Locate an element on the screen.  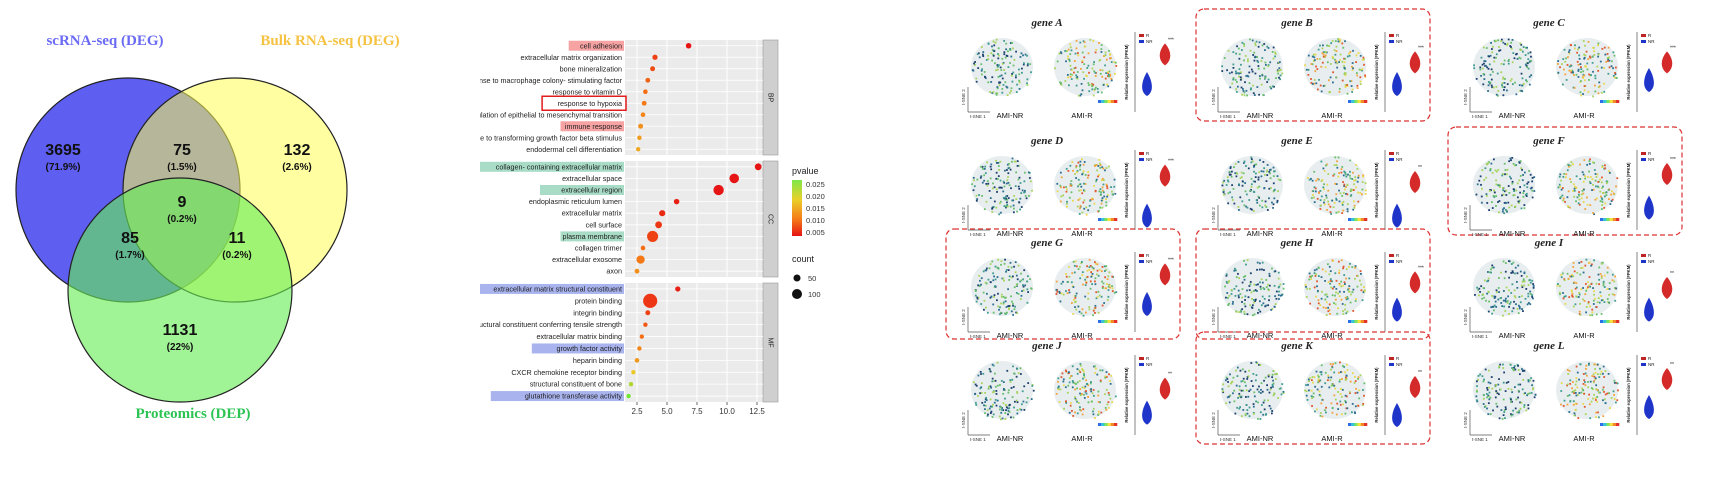
dotplot-term-label: bone mineralization is located at coordinates (591, 68).